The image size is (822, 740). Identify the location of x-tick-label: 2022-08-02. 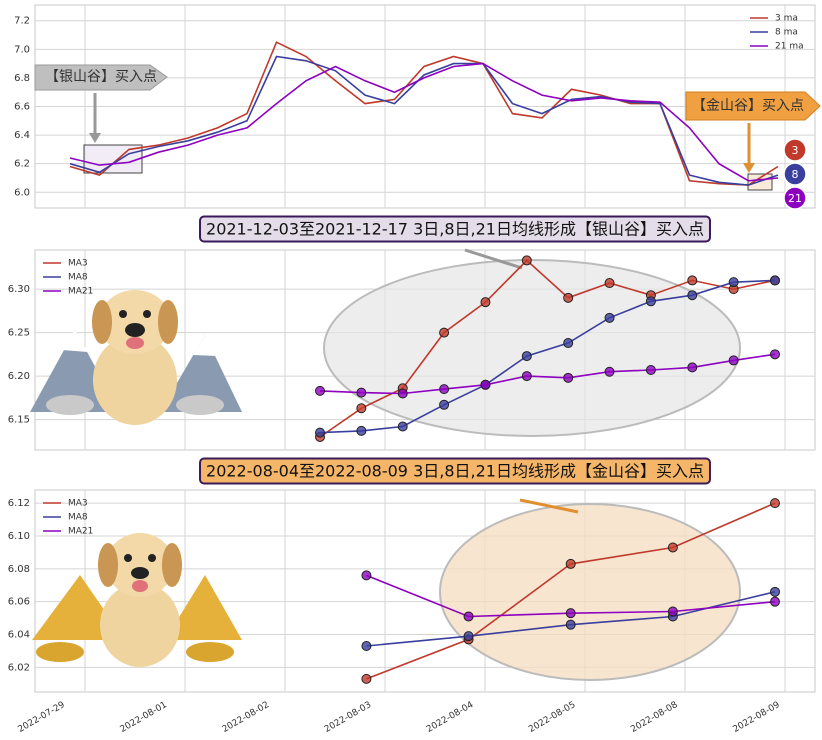
(246, 717).